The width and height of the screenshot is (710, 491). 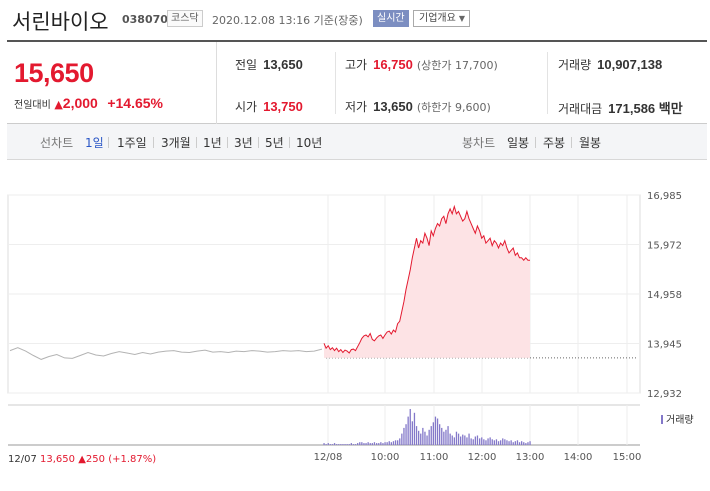 What do you see at coordinates (112, 83) in the screenshot?
I see `current-price-panel: 15,650 전일대비 ▲2,000 +14.65%` at bounding box center [112, 83].